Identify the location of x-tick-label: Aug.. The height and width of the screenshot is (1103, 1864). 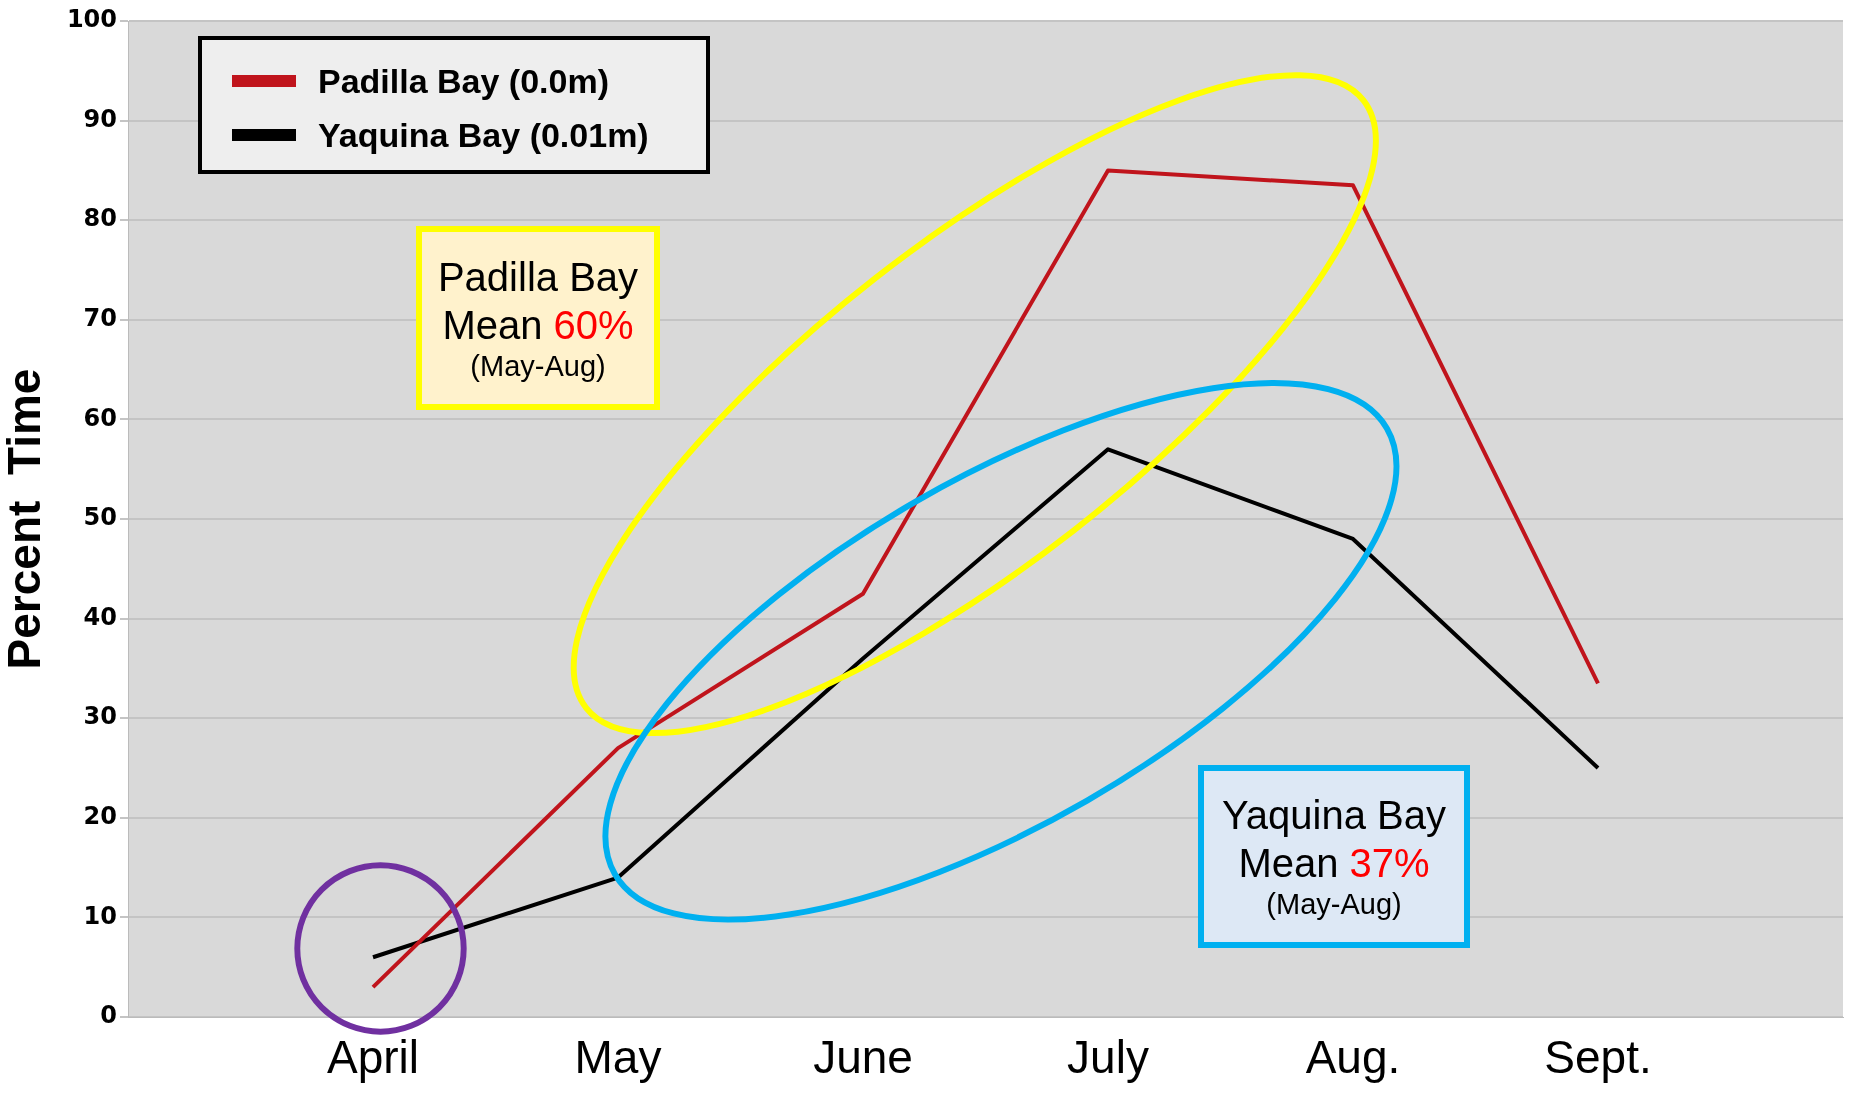
(1353, 1057).